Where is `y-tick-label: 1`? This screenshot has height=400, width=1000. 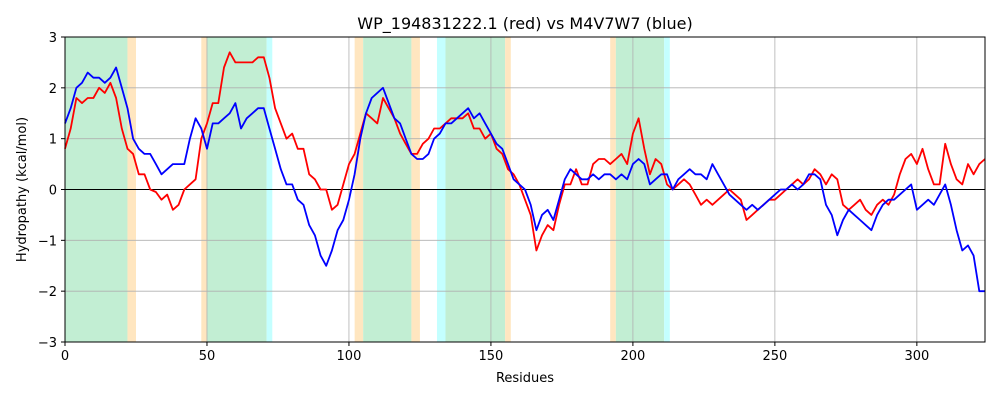
y-tick-label: 1 is located at coordinates (53, 140).